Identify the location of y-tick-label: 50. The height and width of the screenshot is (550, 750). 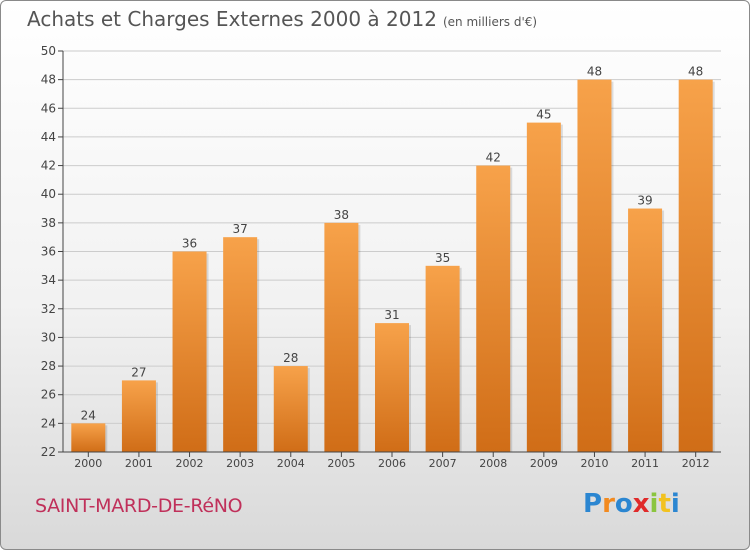
(48, 51).